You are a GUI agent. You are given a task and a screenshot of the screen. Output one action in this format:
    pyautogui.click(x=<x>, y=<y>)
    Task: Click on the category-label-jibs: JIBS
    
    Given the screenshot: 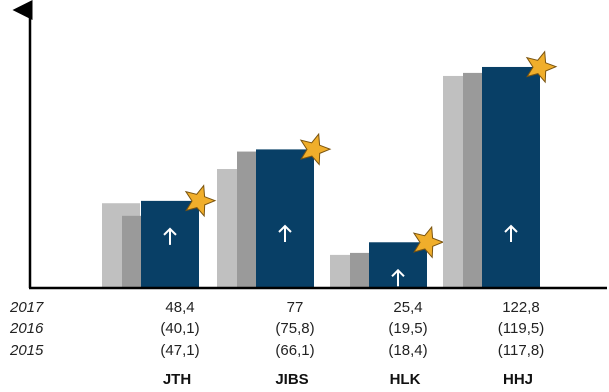 What is the action you would take?
    pyautogui.click(x=291, y=379)
    